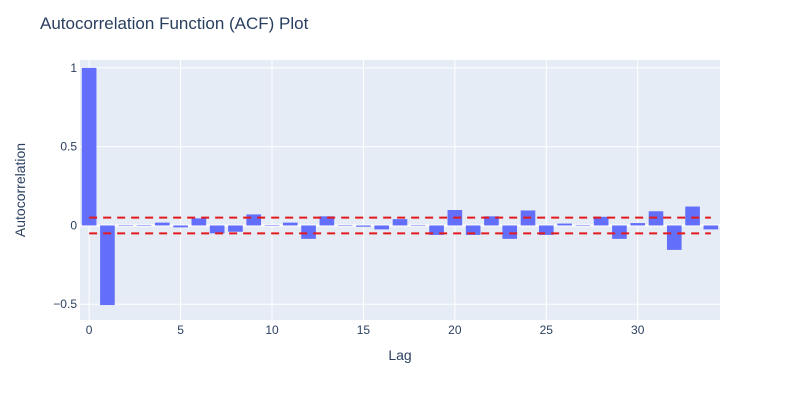 The width and height of the screenshot is (800, 400). I want to click on confidence-bounds, so click(400, 225).